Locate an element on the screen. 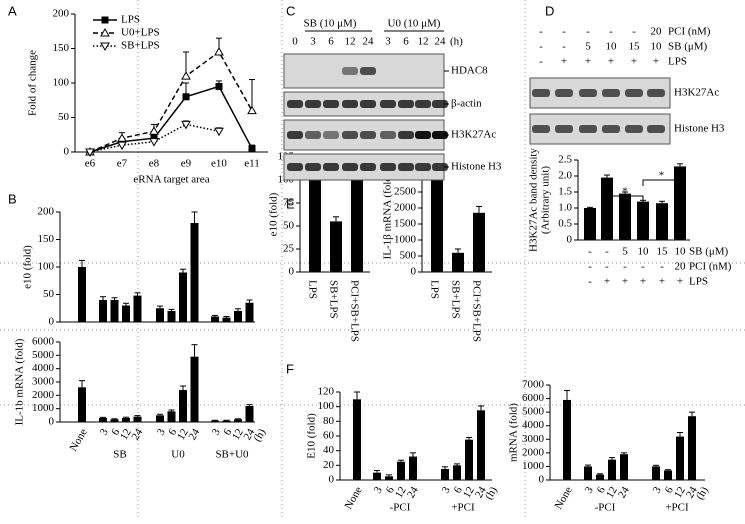 The height and width of the screenshot is (524, 745). x-row-label: LPS is located at coordinates (698, 282).